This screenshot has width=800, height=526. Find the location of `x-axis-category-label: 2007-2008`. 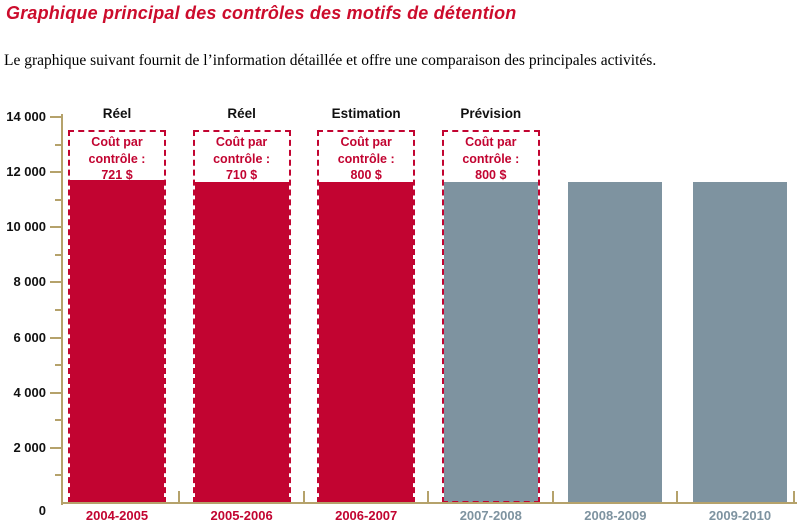

x-axis-category-label: 2007-2008 is located at coordinates (490, 515).